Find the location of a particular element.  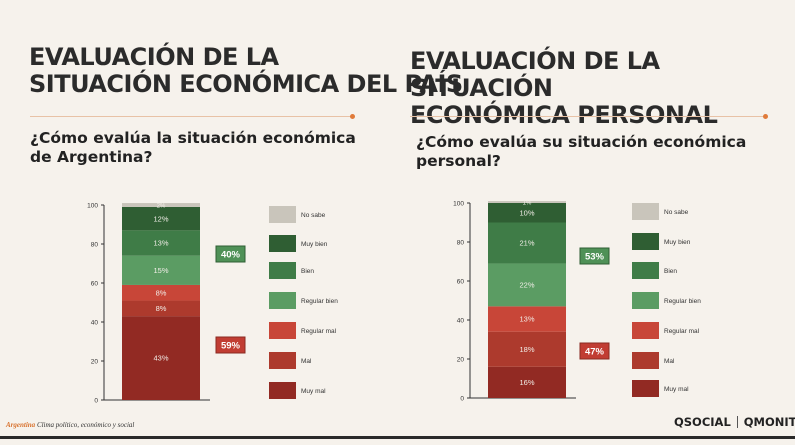

bar-label-muy-mal: 43% is located at coordinates (160, 358).